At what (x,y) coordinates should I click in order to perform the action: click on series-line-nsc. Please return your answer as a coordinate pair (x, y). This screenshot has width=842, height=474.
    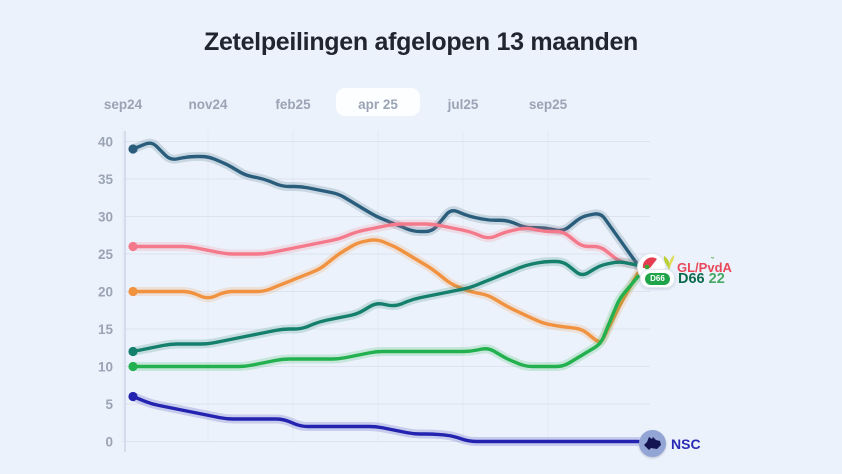
    Looking at the image, I should click on (385, 419).